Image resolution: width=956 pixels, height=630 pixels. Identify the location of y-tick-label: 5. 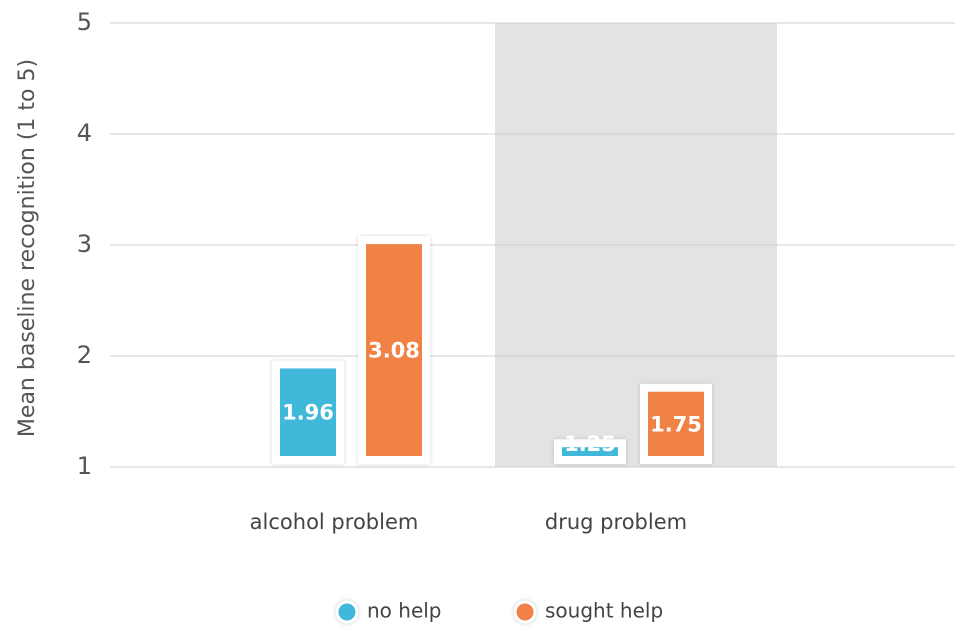
(84, 22).